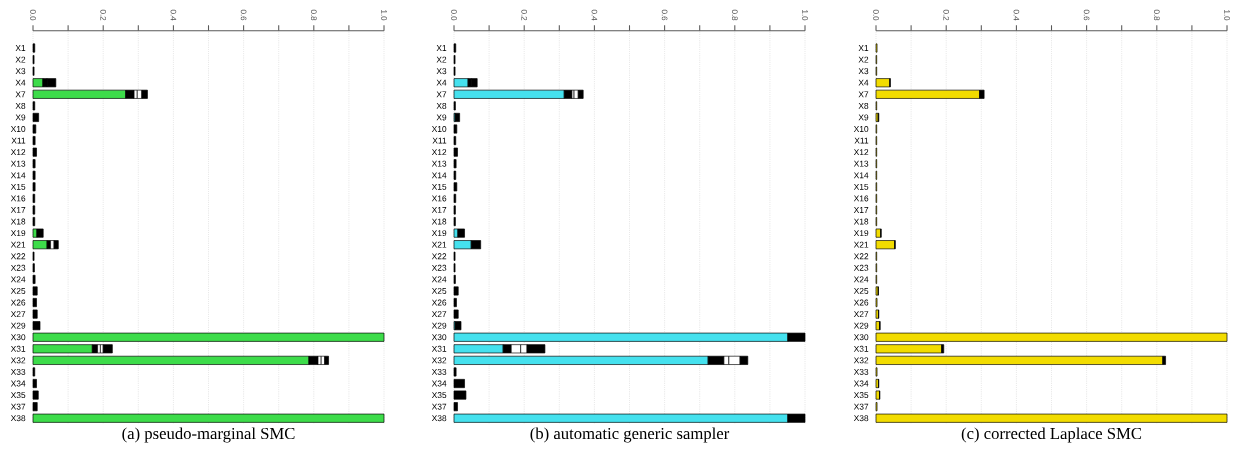 The image size is (1234, 469). I want to click on y-tick-label: X30, so click(861, 337).